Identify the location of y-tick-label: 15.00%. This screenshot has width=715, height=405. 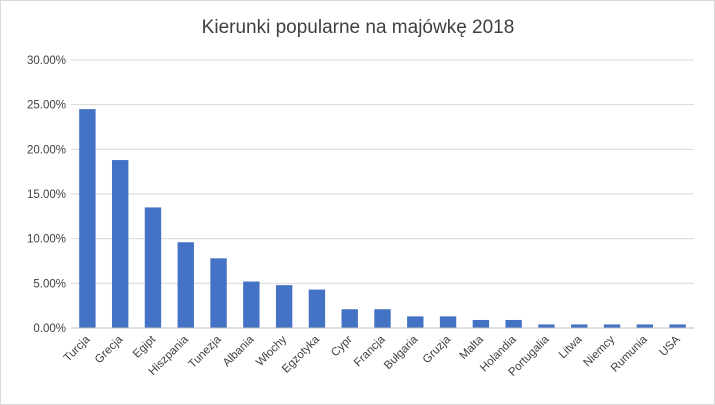
(46, 195).